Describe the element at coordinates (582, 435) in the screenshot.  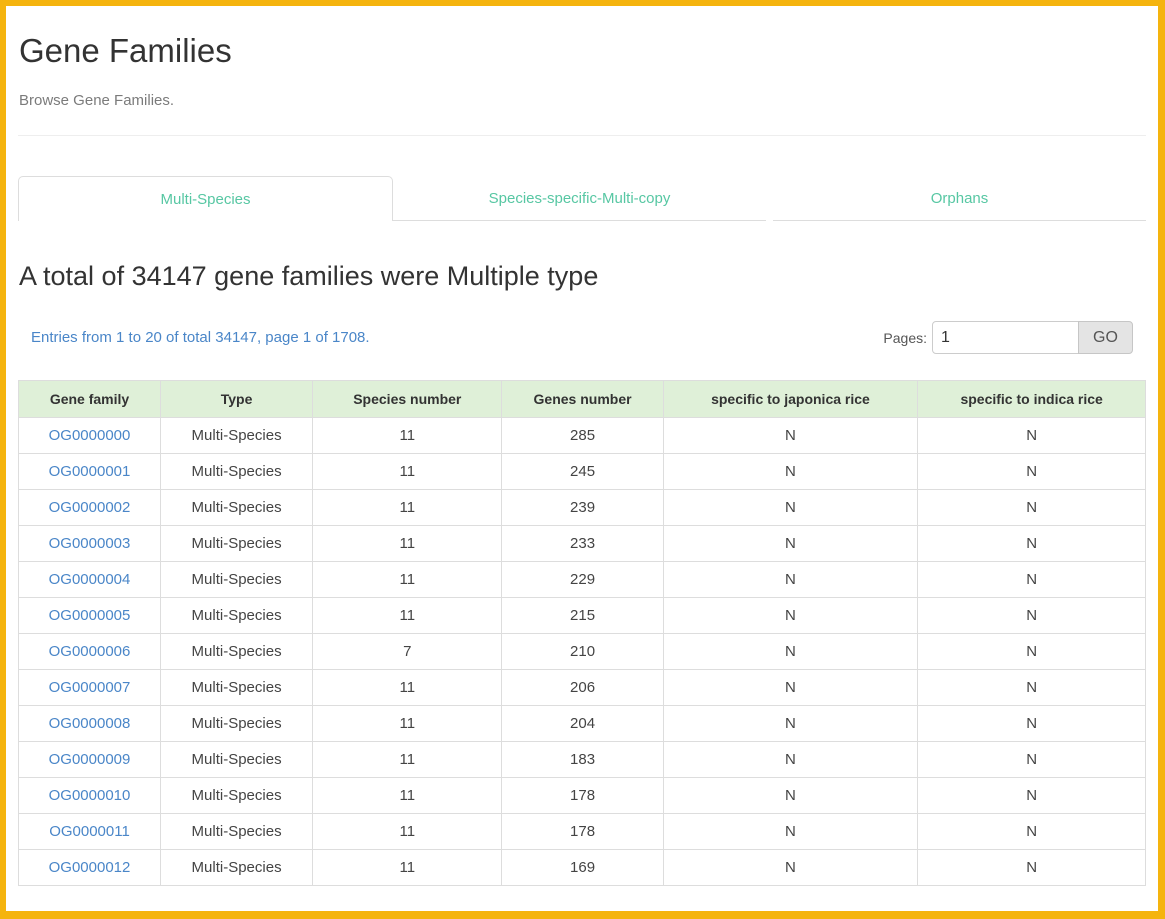
I see `table-row: OG0000000 Multi-Species 11 285 N N` at that location.